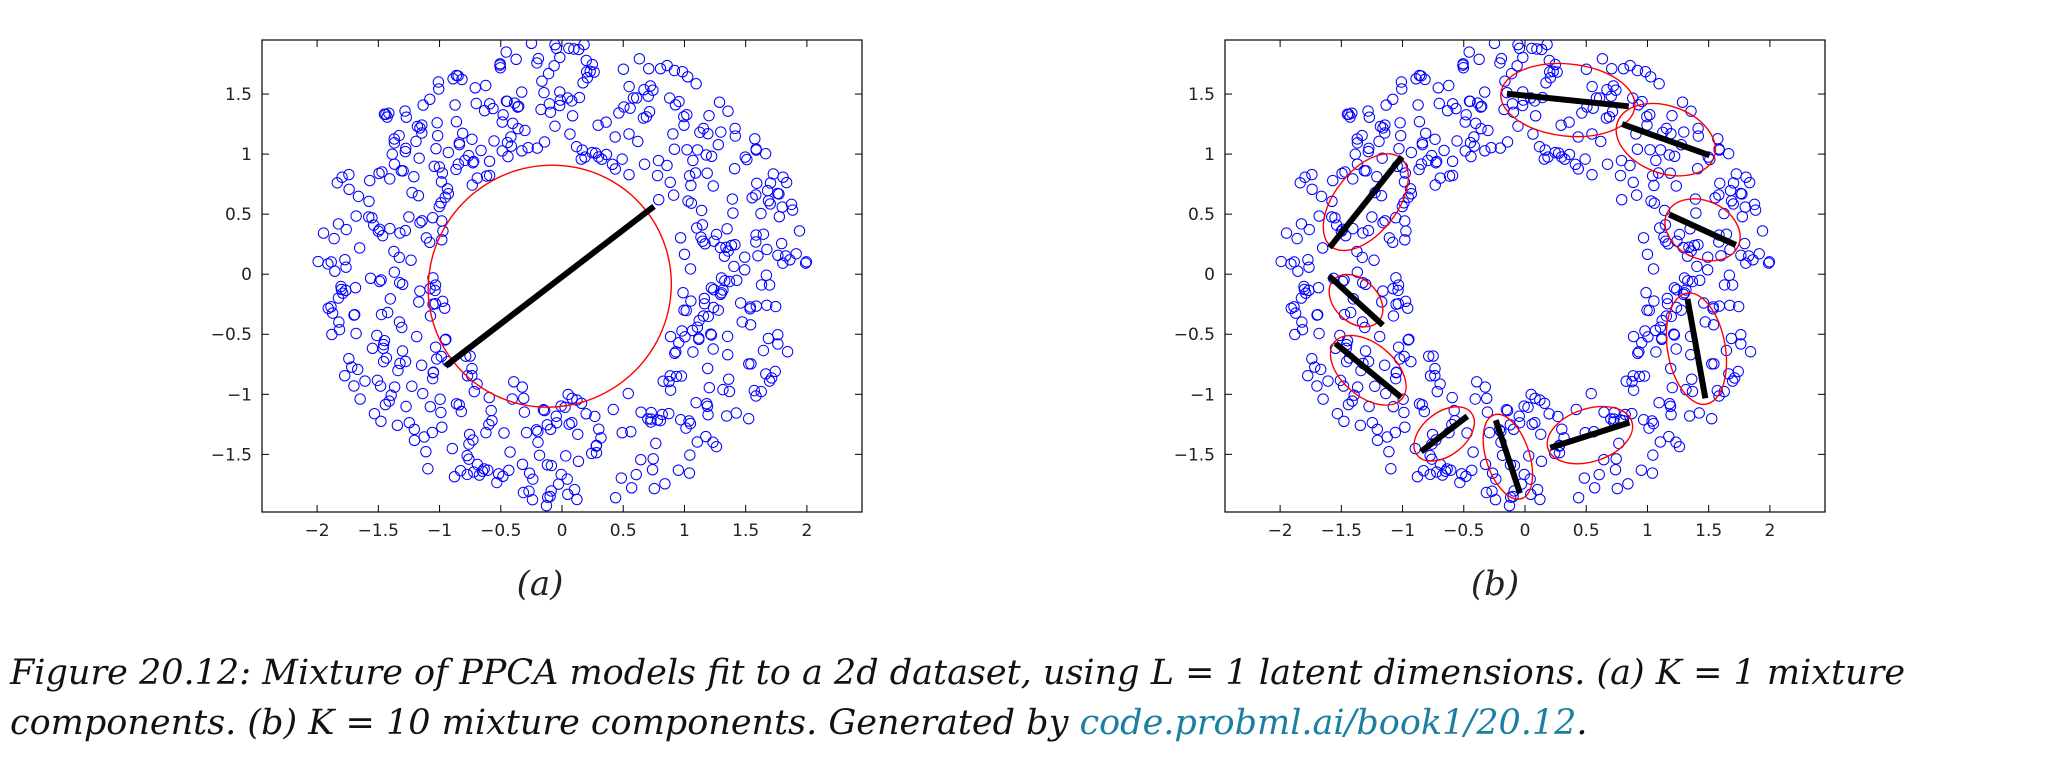 The width and height of the screenshot is (2050, 782). Describe the element at coordinates (1328, 723) in the screenshot. I see `caption-code-link: code.probml.ai/book1/20.12` at that location.